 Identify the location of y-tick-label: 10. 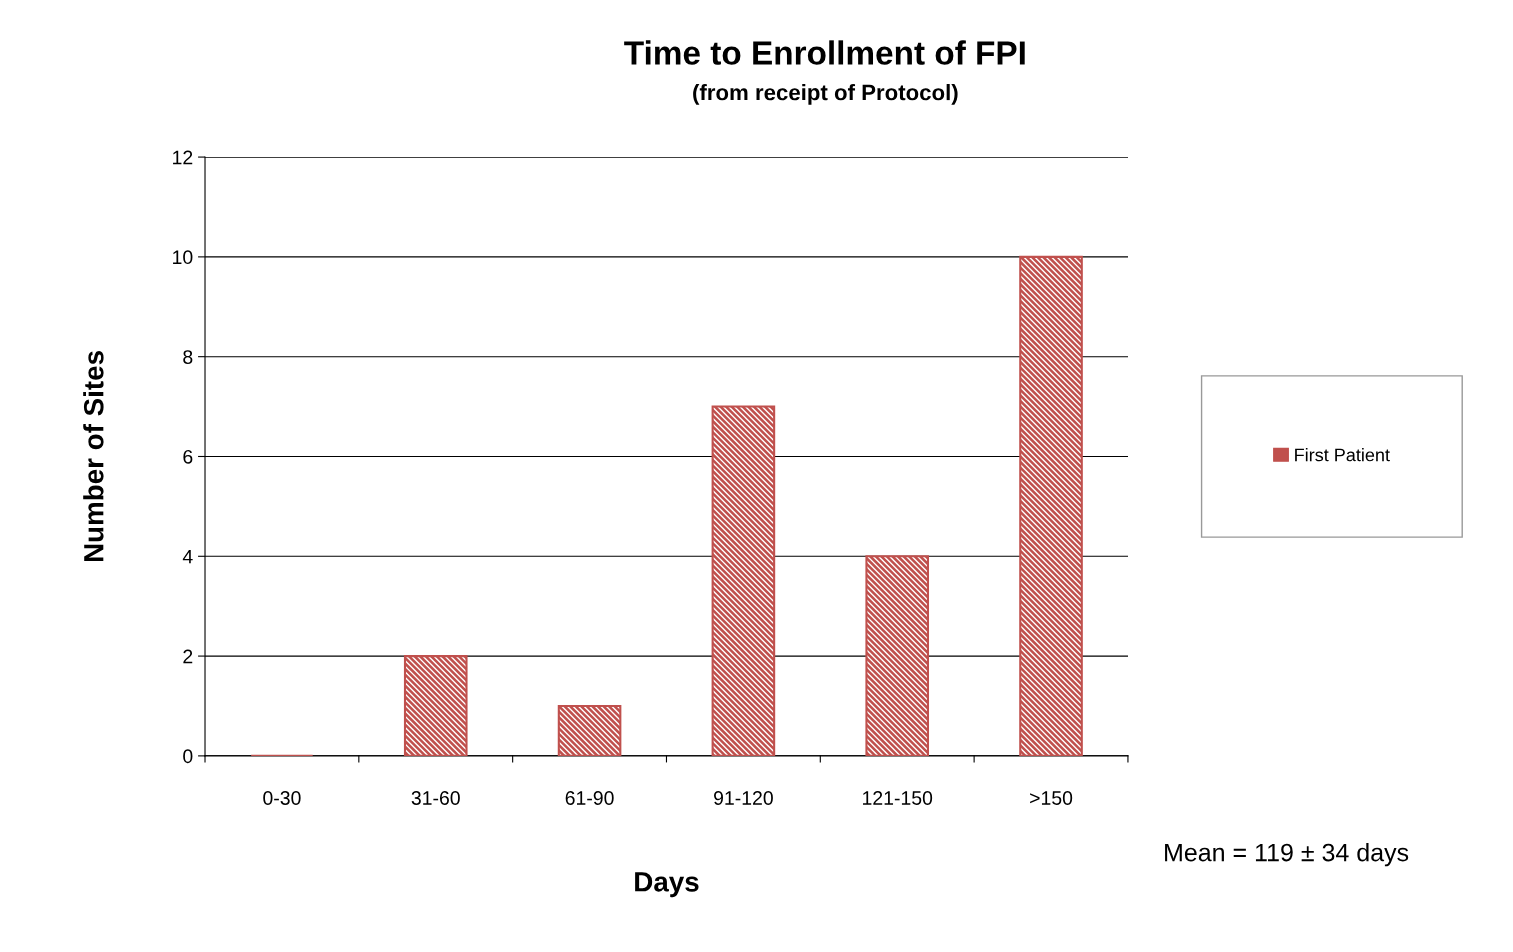
(183, 257).